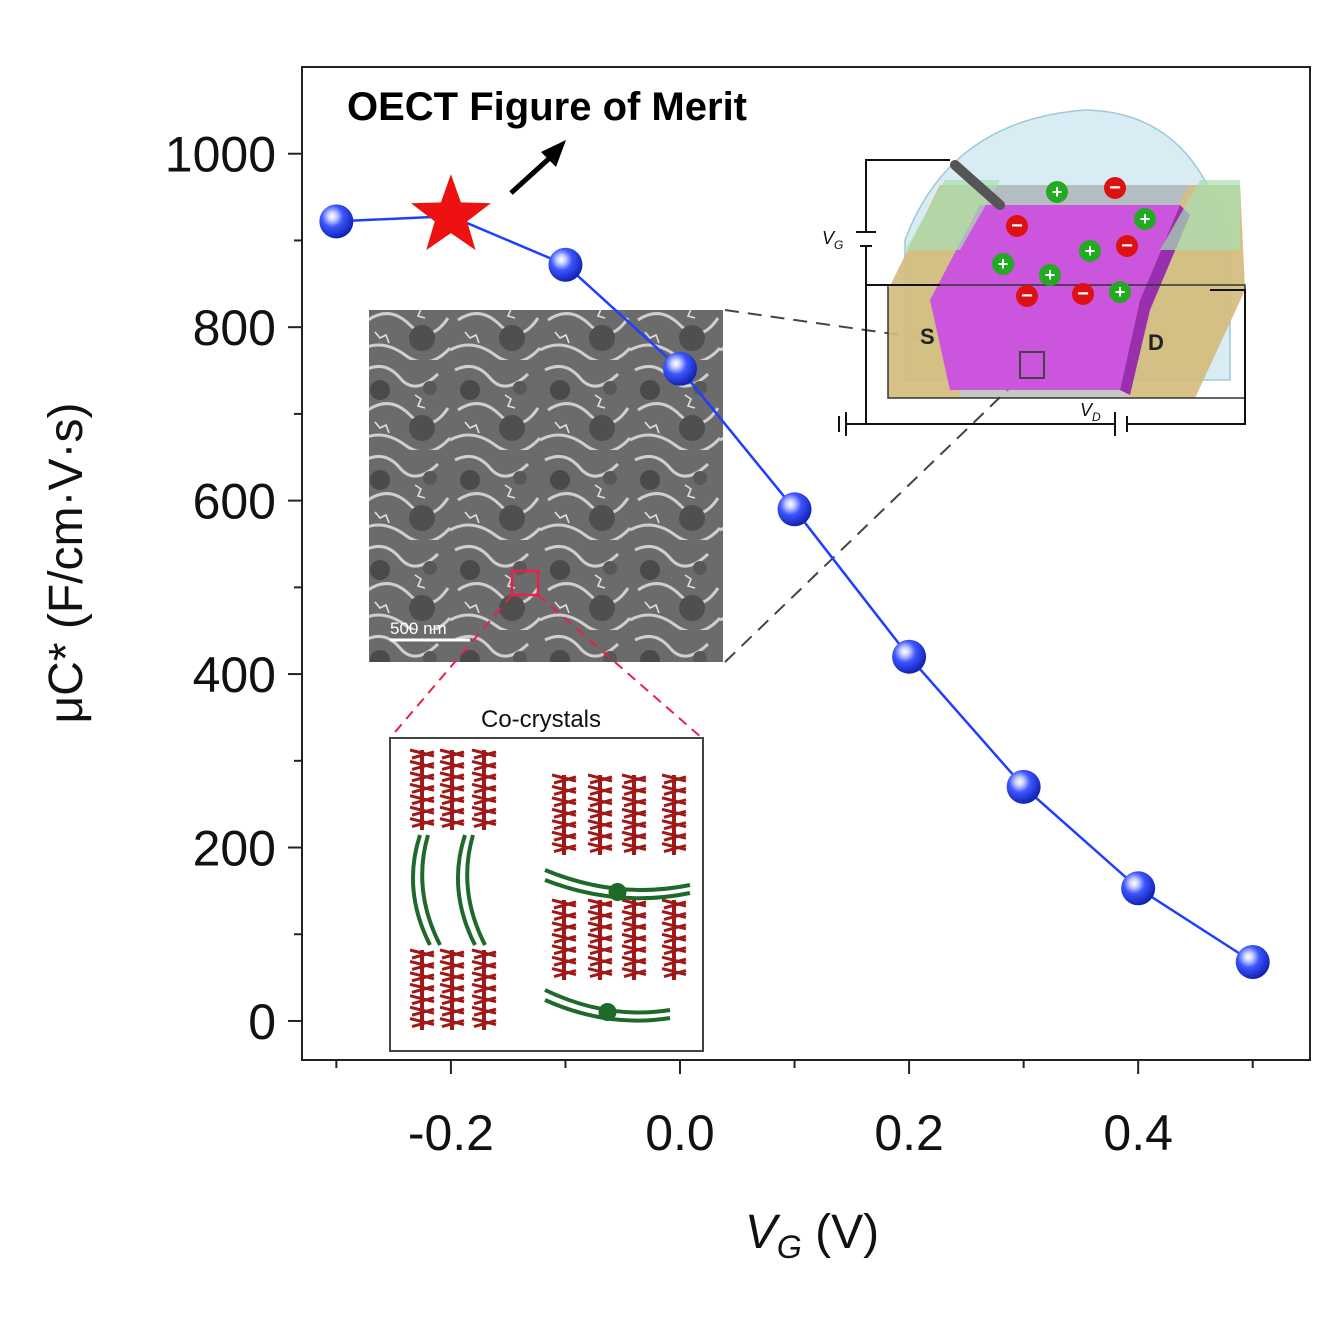  What do you see at coordinates (547, 107) in the screenshot?
I see `annotation-title: OECT Figure of Merit` at bounding box center [547, 107].